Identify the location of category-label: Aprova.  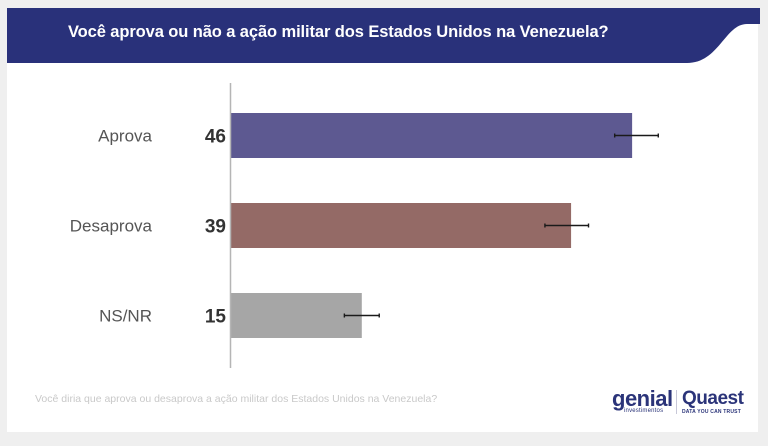
(125, 136).